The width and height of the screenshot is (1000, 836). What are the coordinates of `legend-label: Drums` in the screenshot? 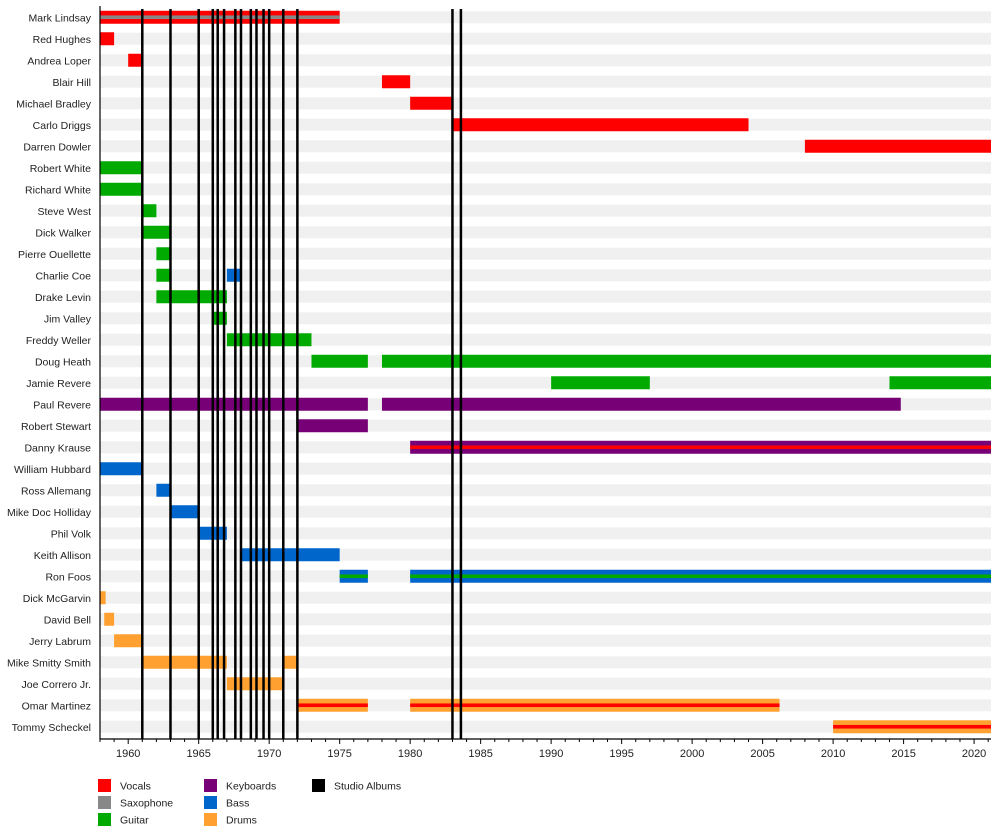 It's located at (241, 821).